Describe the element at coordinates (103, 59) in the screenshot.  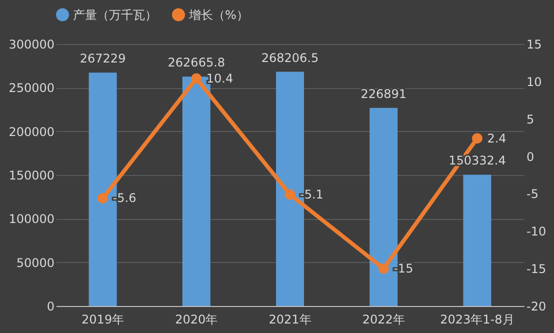
I see `data-label: 267229` at that location.